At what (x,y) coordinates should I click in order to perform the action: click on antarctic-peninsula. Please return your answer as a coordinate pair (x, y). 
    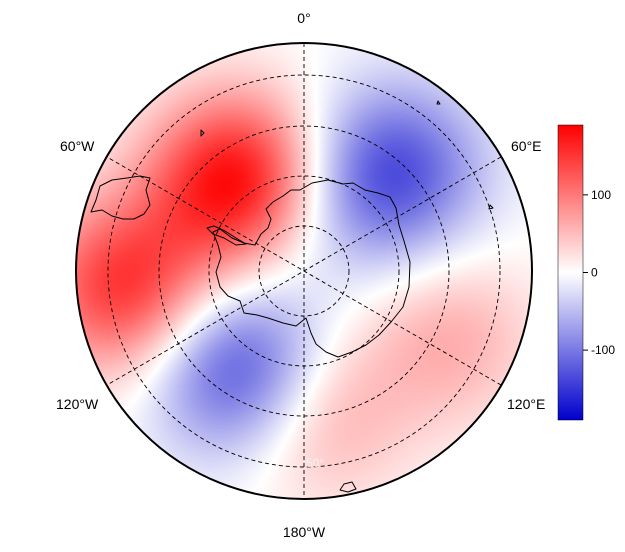
    Looking at the image, I should click on (226, 235).